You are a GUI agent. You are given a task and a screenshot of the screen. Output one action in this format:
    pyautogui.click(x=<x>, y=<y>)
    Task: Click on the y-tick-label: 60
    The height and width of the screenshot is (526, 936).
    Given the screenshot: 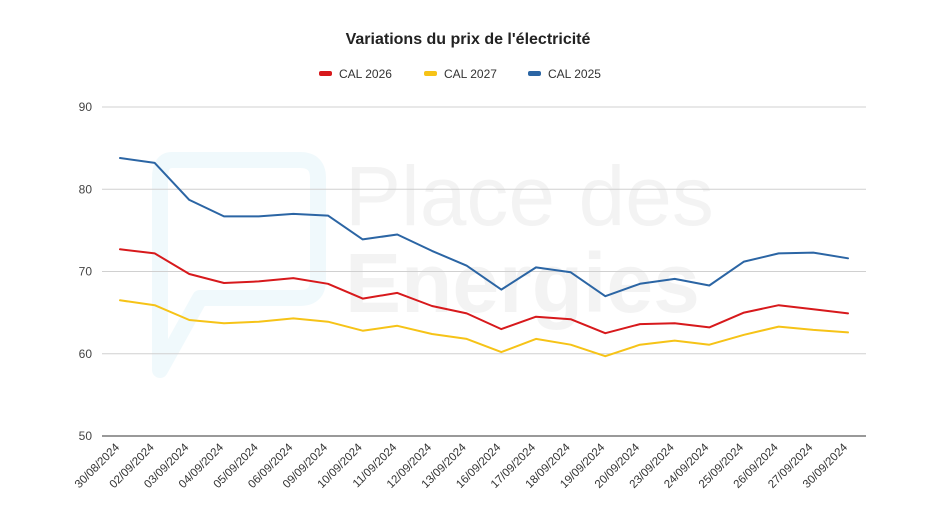 What is the action you would take?
    pyautogui.click(x=86, y=354)
    